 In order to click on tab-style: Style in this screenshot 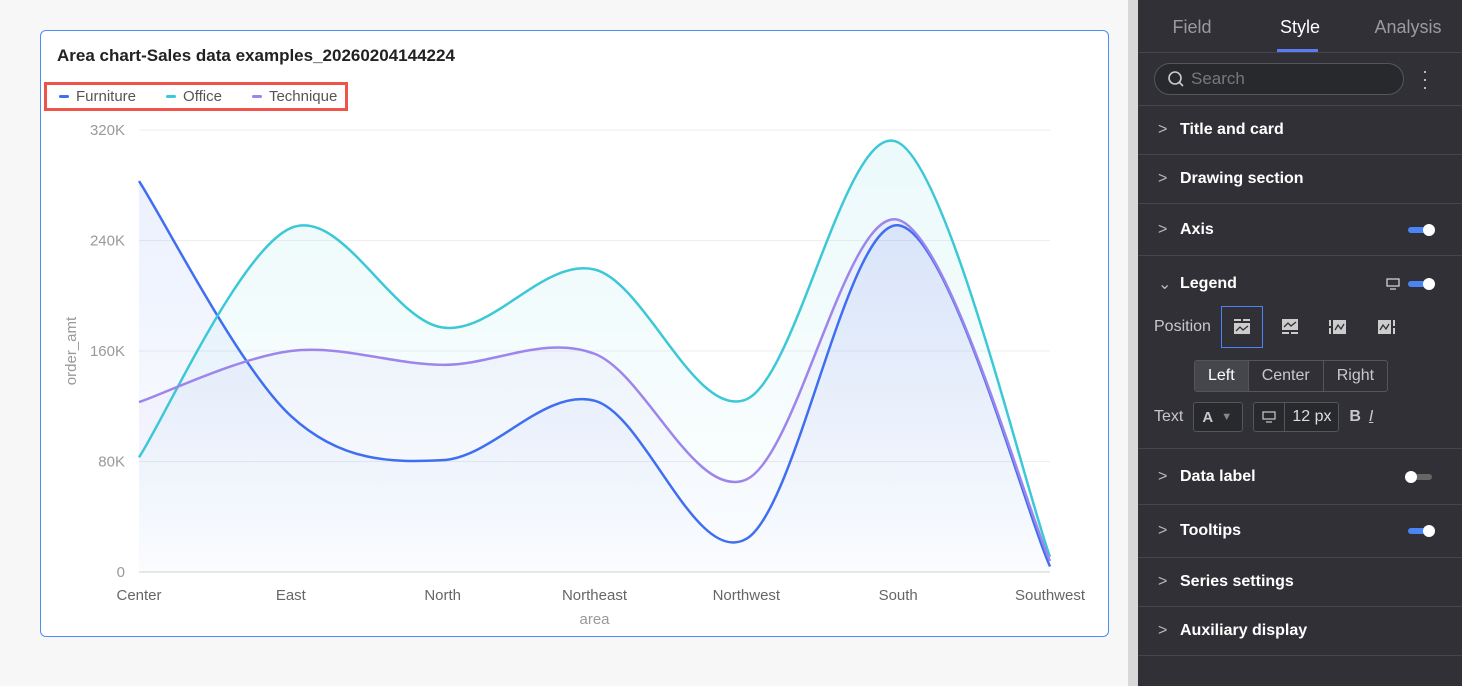, I will do `click(1300, 26)`.